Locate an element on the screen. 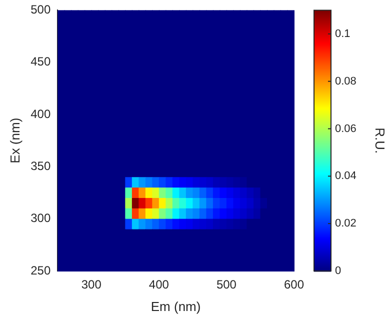 The height and width of the screenshot is (321, 386). color-bar-label: 0 is located at coordinates (338, 271).